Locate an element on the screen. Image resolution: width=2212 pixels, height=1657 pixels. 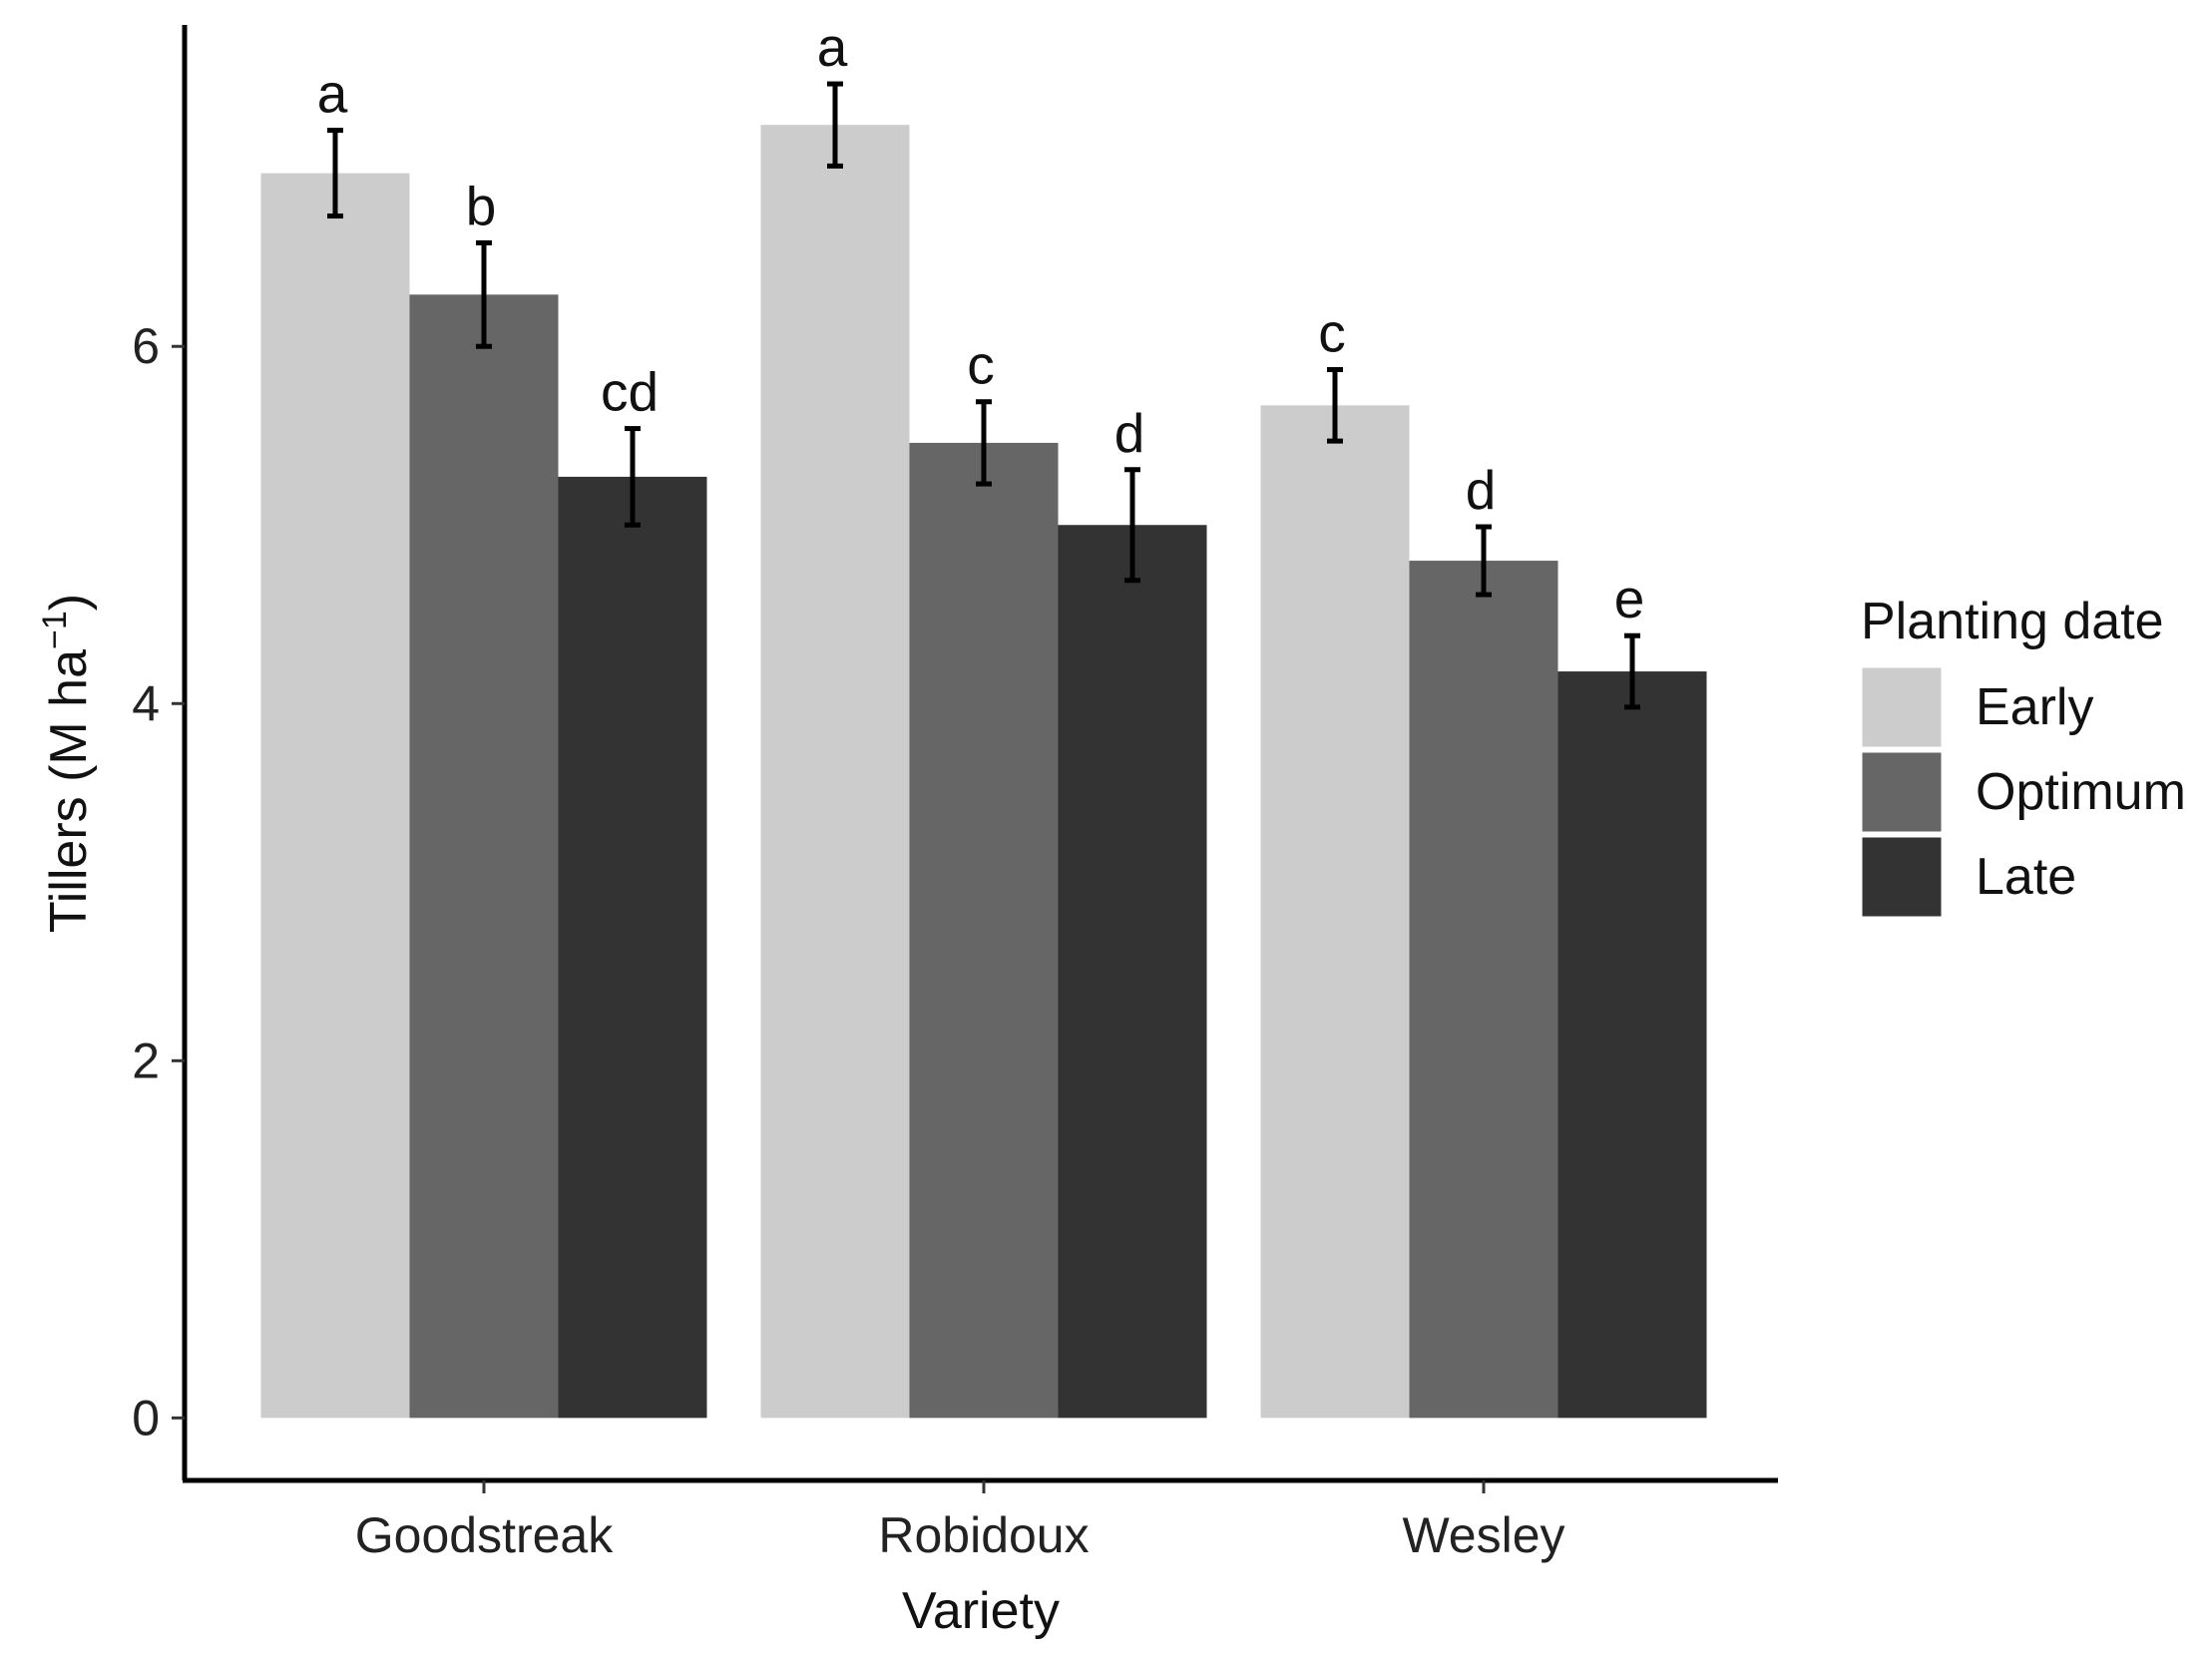
legend-label-late: Late is located at coordinates (2026, 877).